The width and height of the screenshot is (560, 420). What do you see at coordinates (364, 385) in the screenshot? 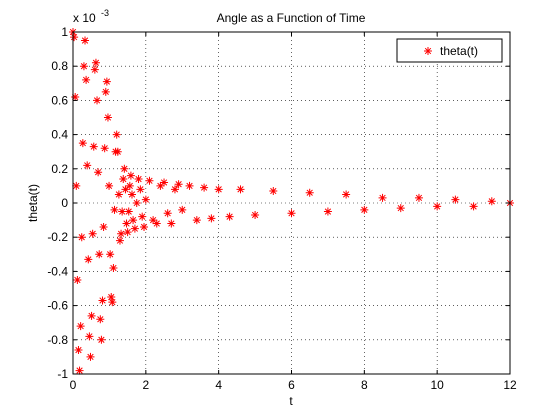
I see `x-tick-label: 8` at bounding box center [364, 385].